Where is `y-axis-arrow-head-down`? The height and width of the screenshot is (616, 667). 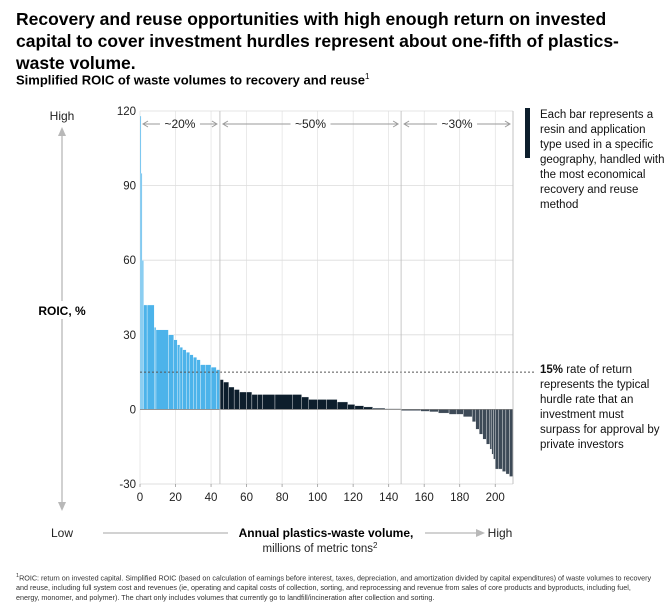
y-axis-arrow-head-down is located at coordinates (62, 506).